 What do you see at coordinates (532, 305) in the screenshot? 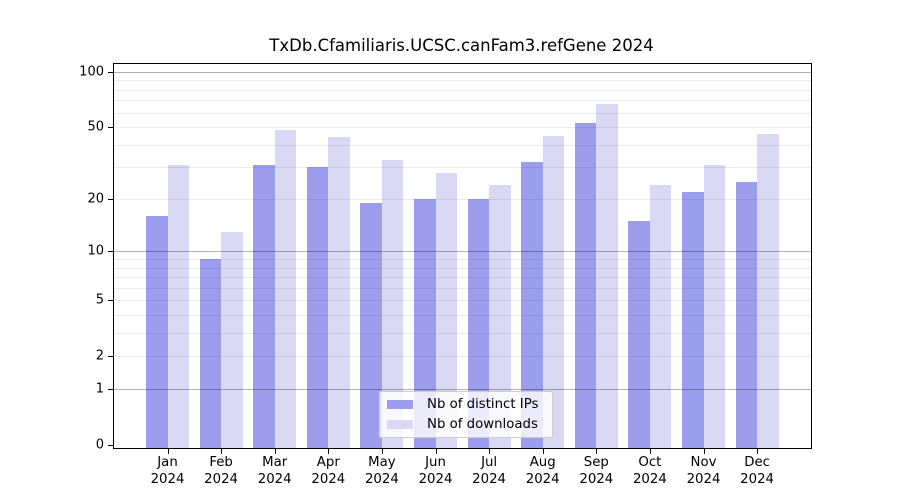
I see `bar-distinct-ips-aug` at bounding box center [532, 305].